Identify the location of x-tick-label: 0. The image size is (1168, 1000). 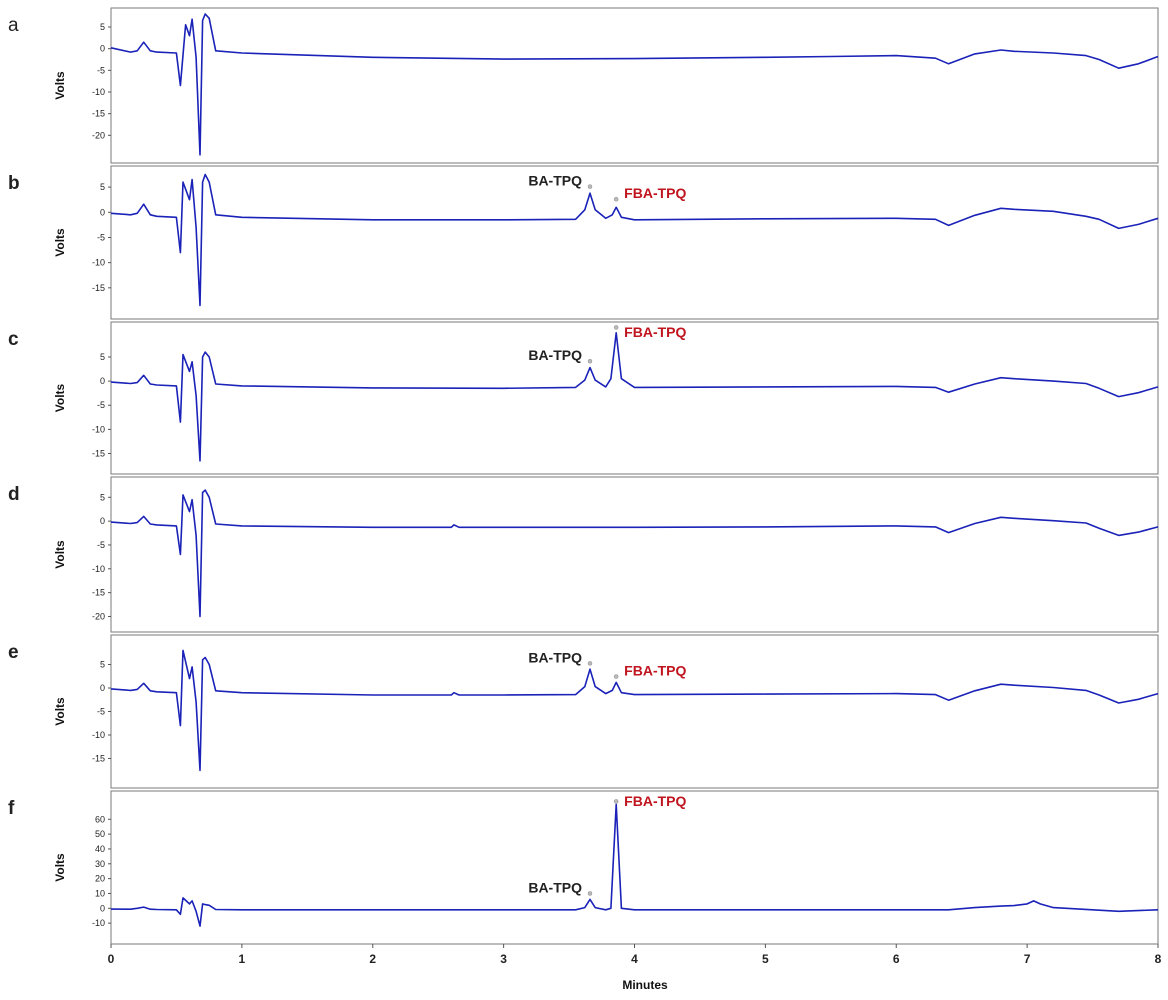
(111, 959).